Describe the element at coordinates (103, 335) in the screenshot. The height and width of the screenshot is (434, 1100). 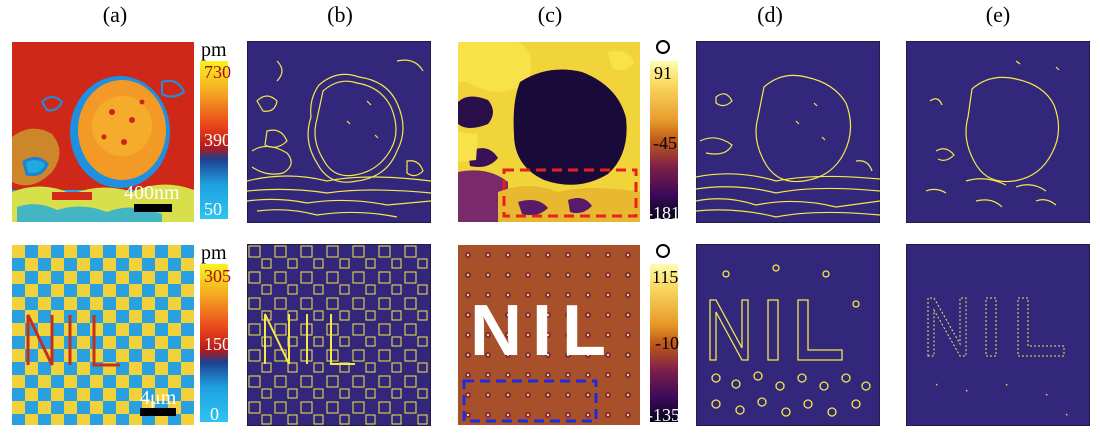
I see `row2-height-map` at that location.